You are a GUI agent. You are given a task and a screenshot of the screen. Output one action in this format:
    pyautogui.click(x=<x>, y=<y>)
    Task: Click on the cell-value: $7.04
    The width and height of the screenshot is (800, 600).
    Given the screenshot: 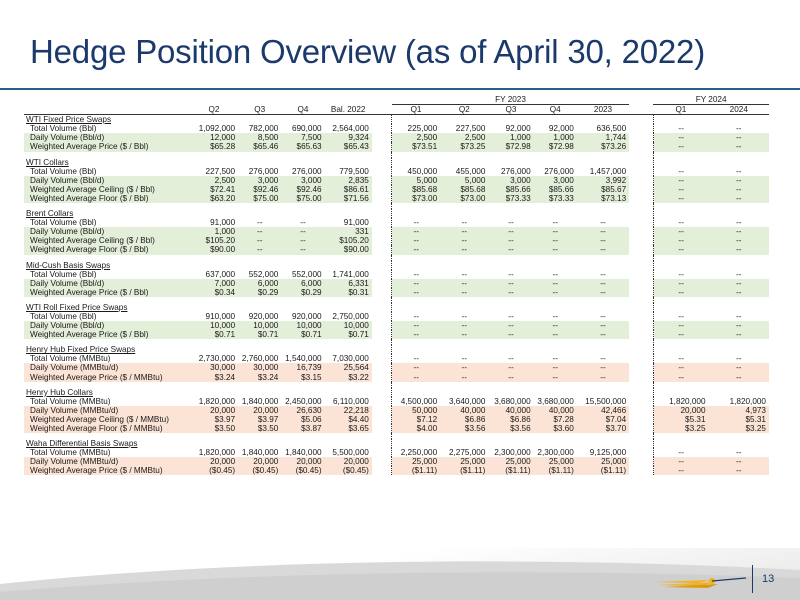 What is the action you would take?
    pyautogui.click(x=603, y=419)
    